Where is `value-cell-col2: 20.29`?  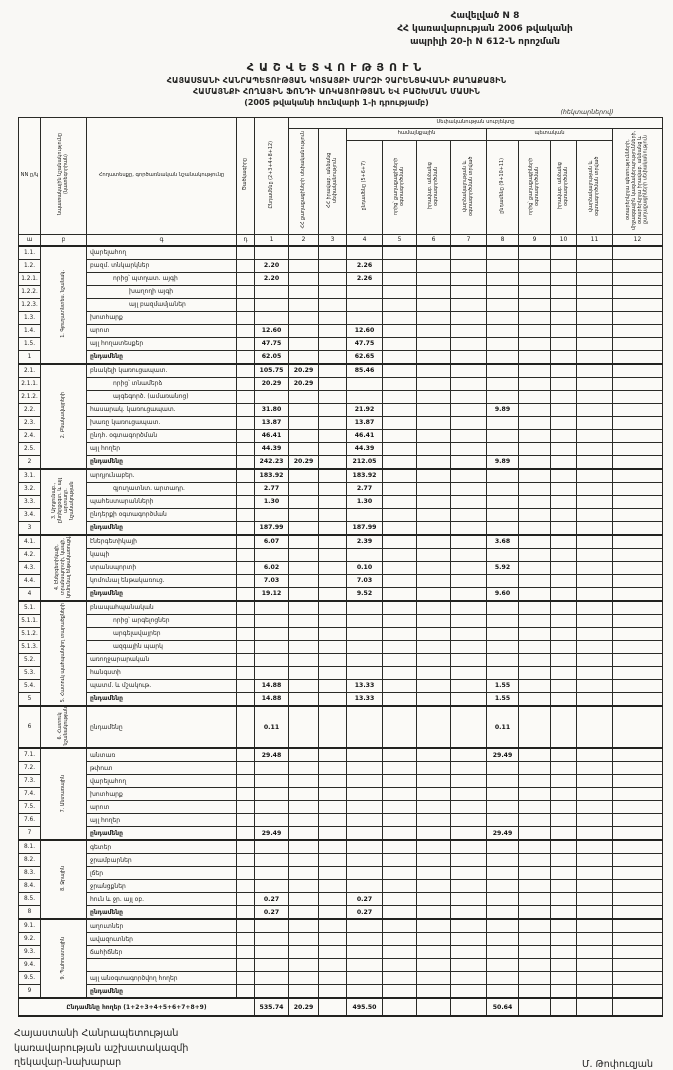
value-cell-col2: 20.29 is located at coordinates (303, 462).